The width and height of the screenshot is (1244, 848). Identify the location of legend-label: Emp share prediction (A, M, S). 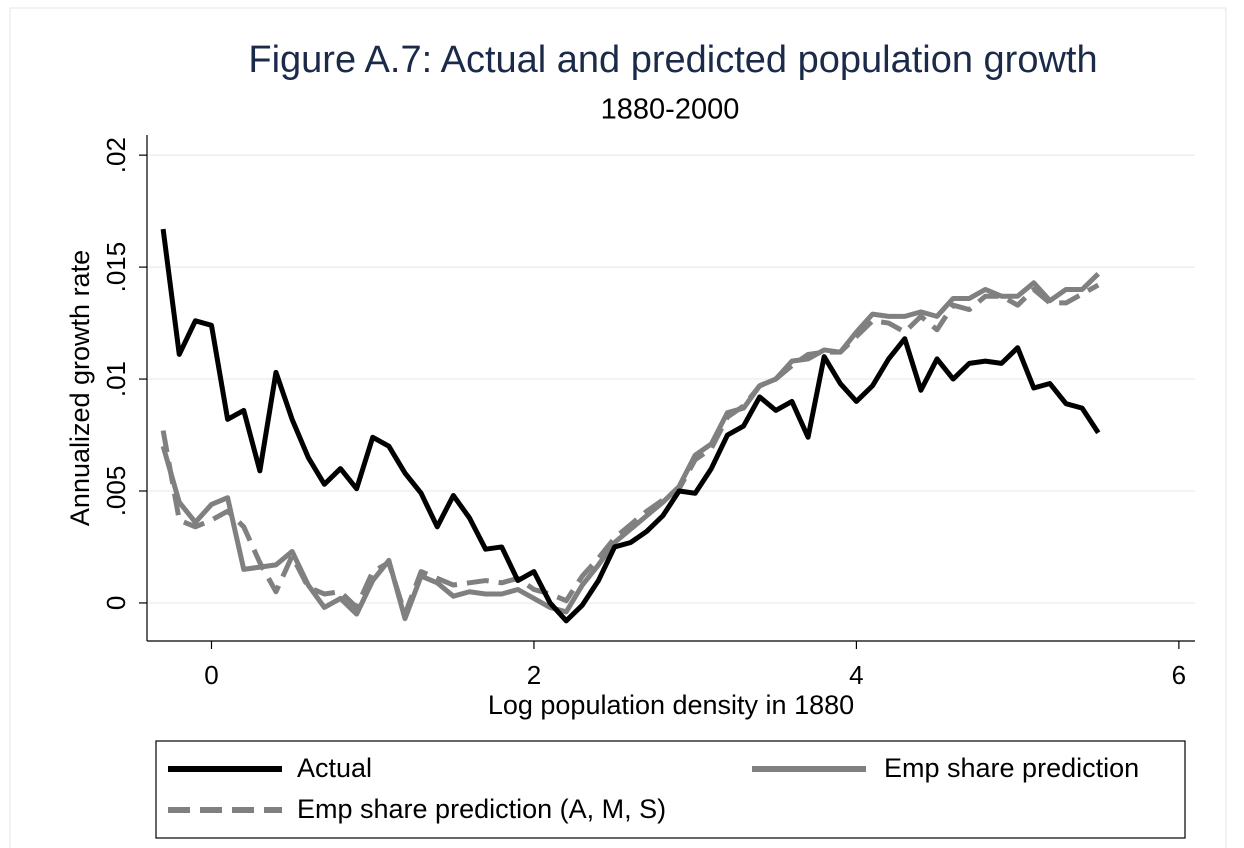
(481, 809).